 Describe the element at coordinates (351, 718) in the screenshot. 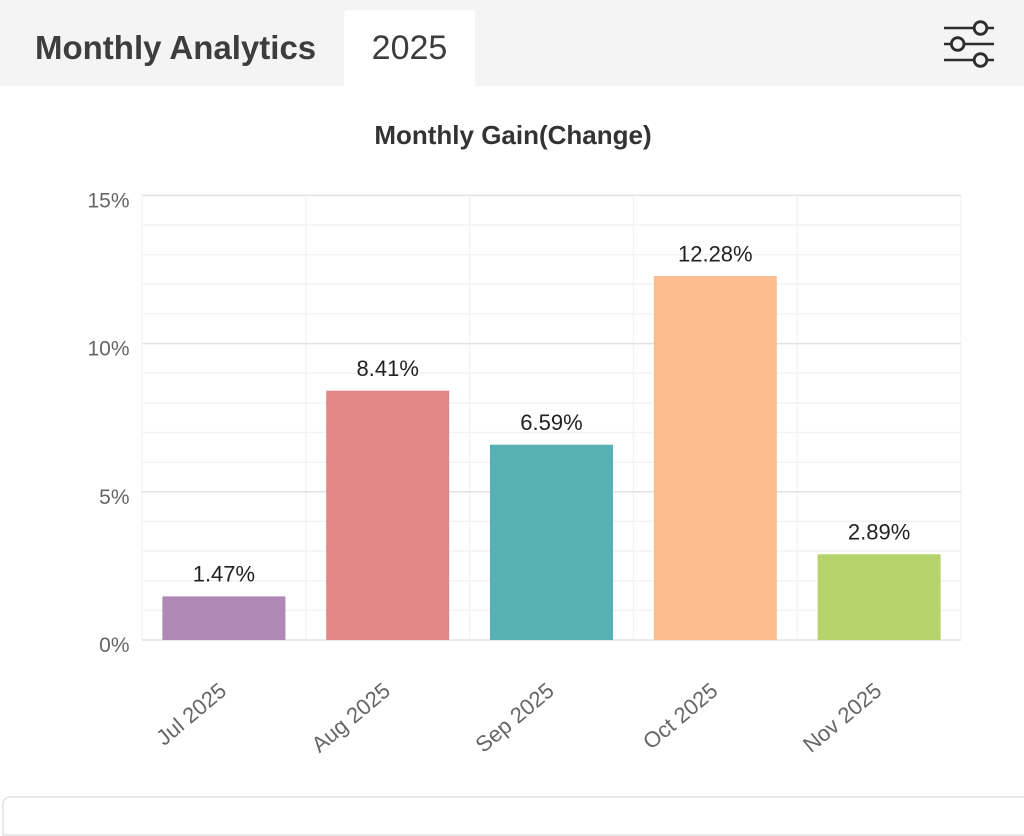

I see `svg-text: Aug 2025` at that location.